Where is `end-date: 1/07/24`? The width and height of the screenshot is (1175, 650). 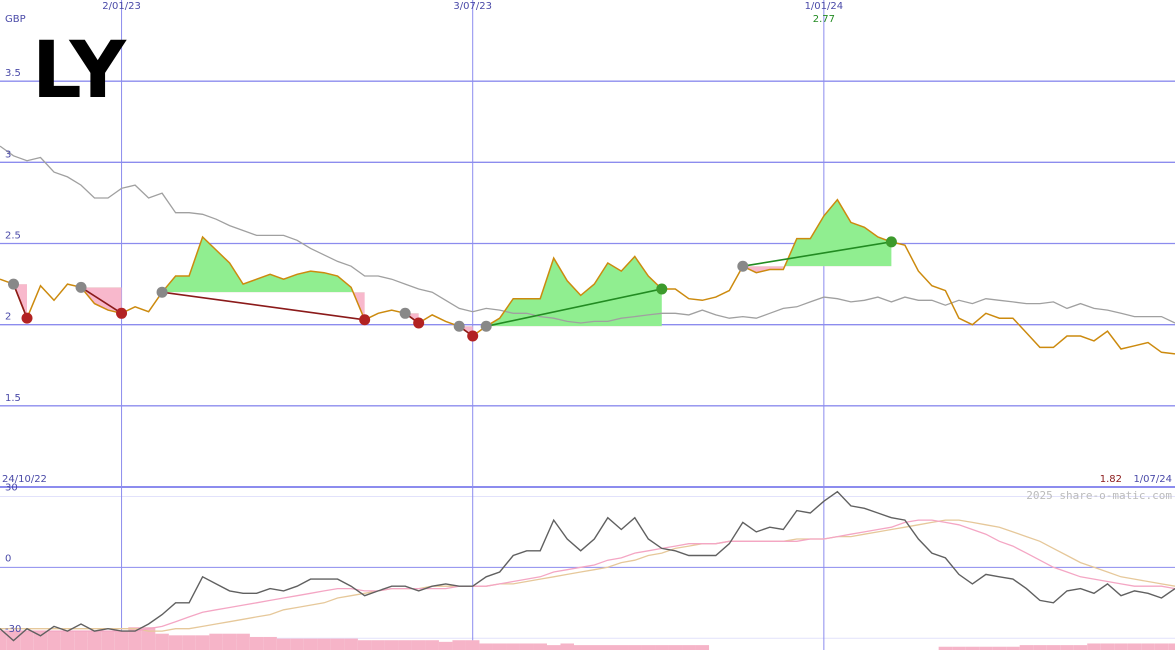
end-date: 1/07/24 is located at coordinates (1152, 479).